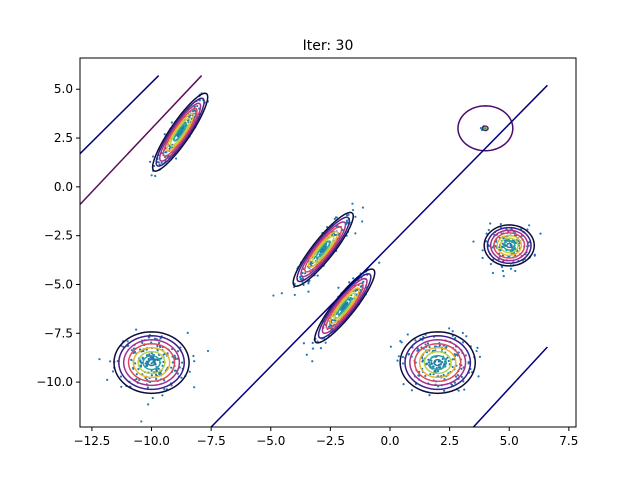  I want to click on x-tick-label: 7.5, so click(568, 441).